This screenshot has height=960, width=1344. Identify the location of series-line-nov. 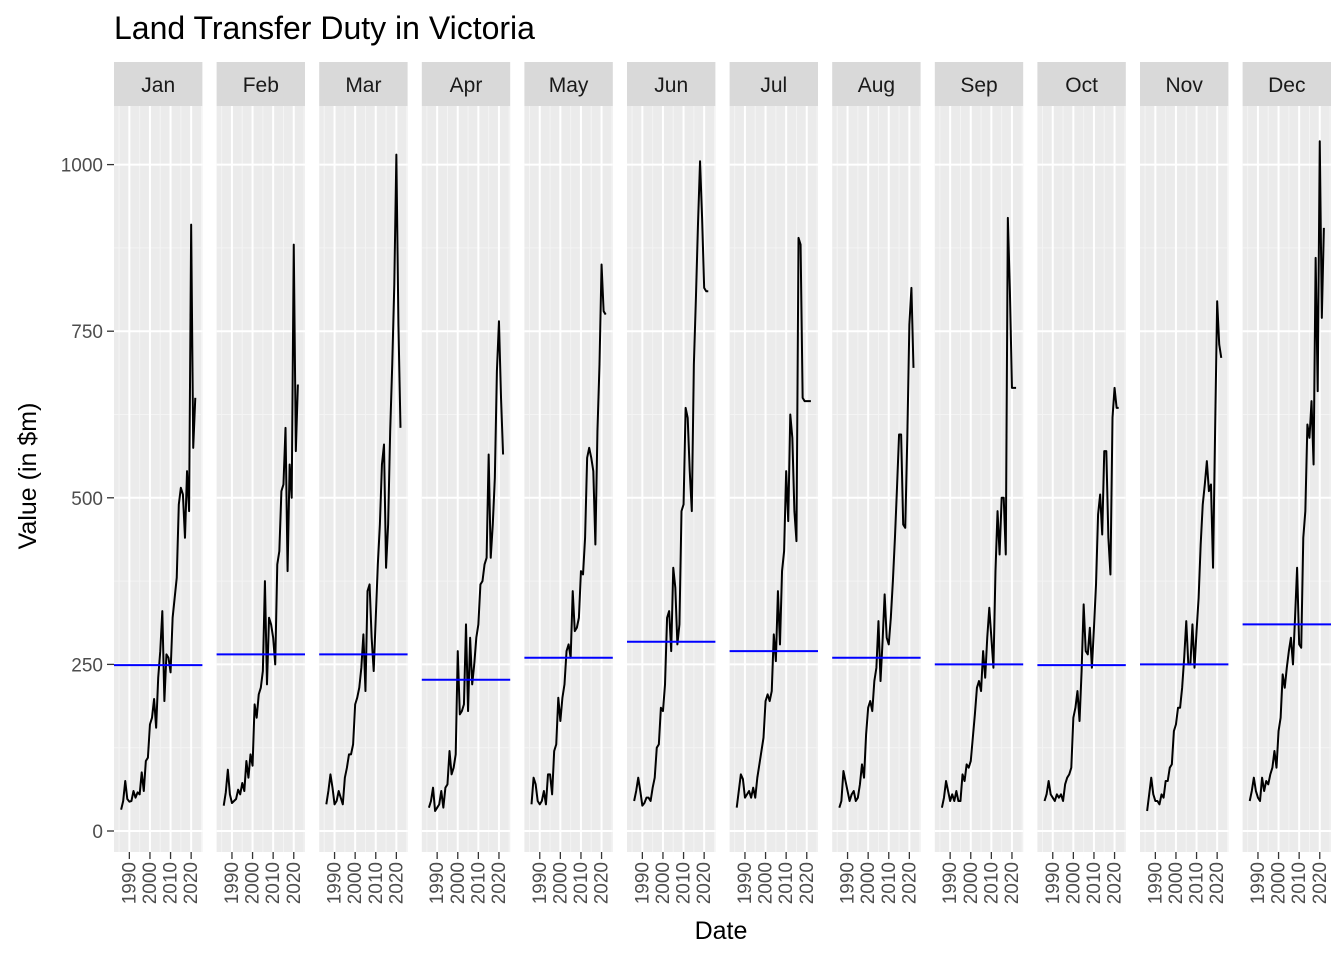
(1184, 556).